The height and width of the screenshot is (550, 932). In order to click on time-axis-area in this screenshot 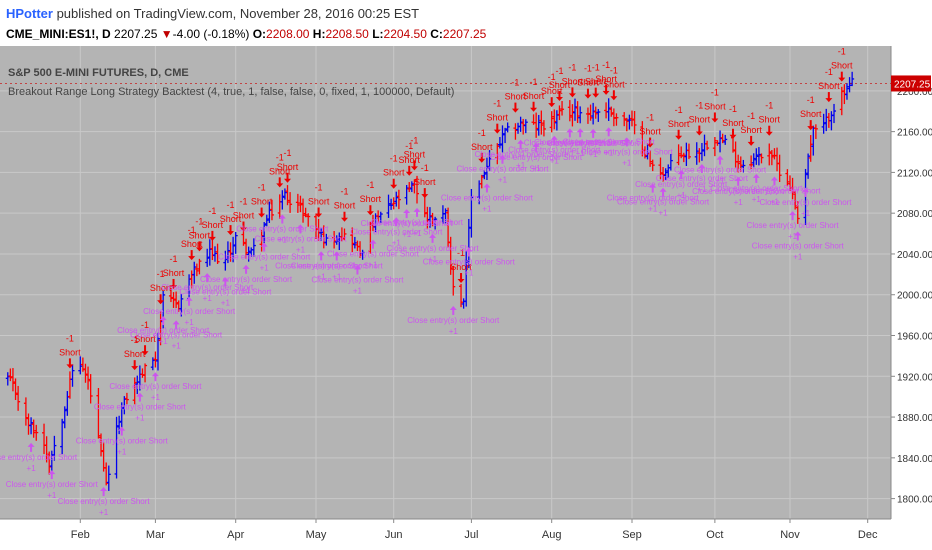, I will do `click(445, 534)`.